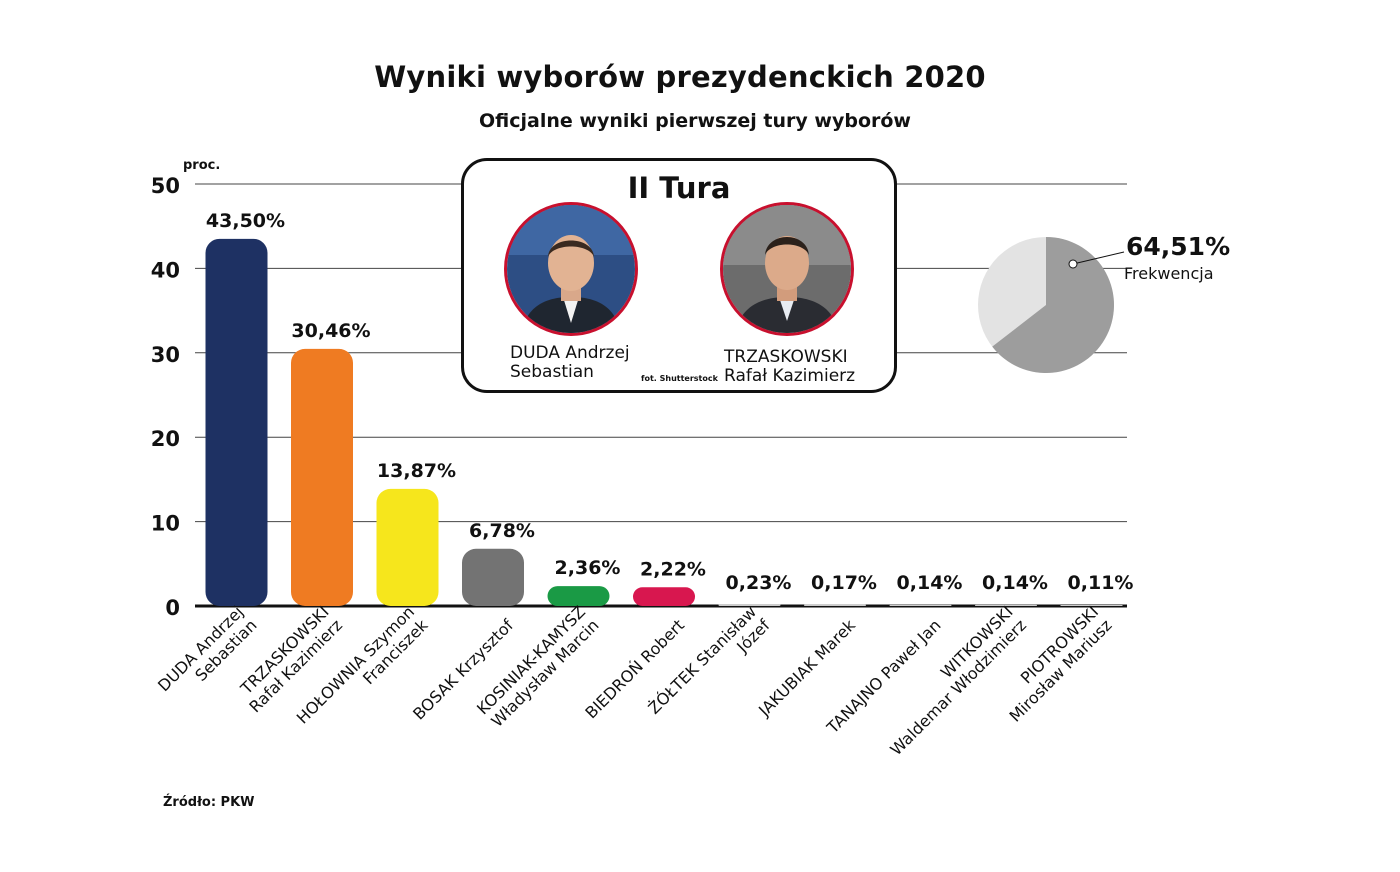 The image size is (1400, 872). What do you see at coordinates (679, 188) in the screenshot?
I see `runoff-title: II Tura` at bounding box center [679, 188].